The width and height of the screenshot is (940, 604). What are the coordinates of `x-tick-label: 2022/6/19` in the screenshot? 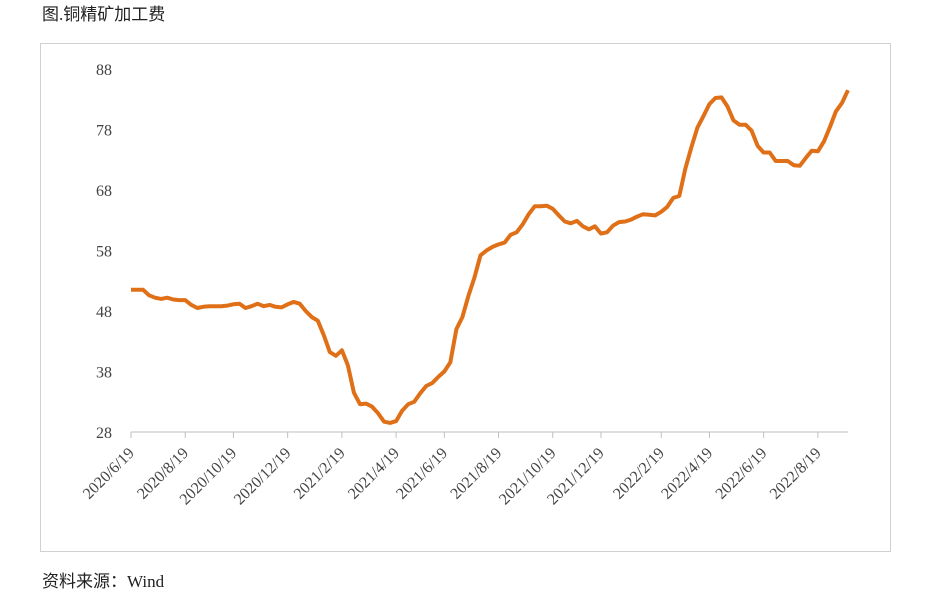 It's located at (742, 474).